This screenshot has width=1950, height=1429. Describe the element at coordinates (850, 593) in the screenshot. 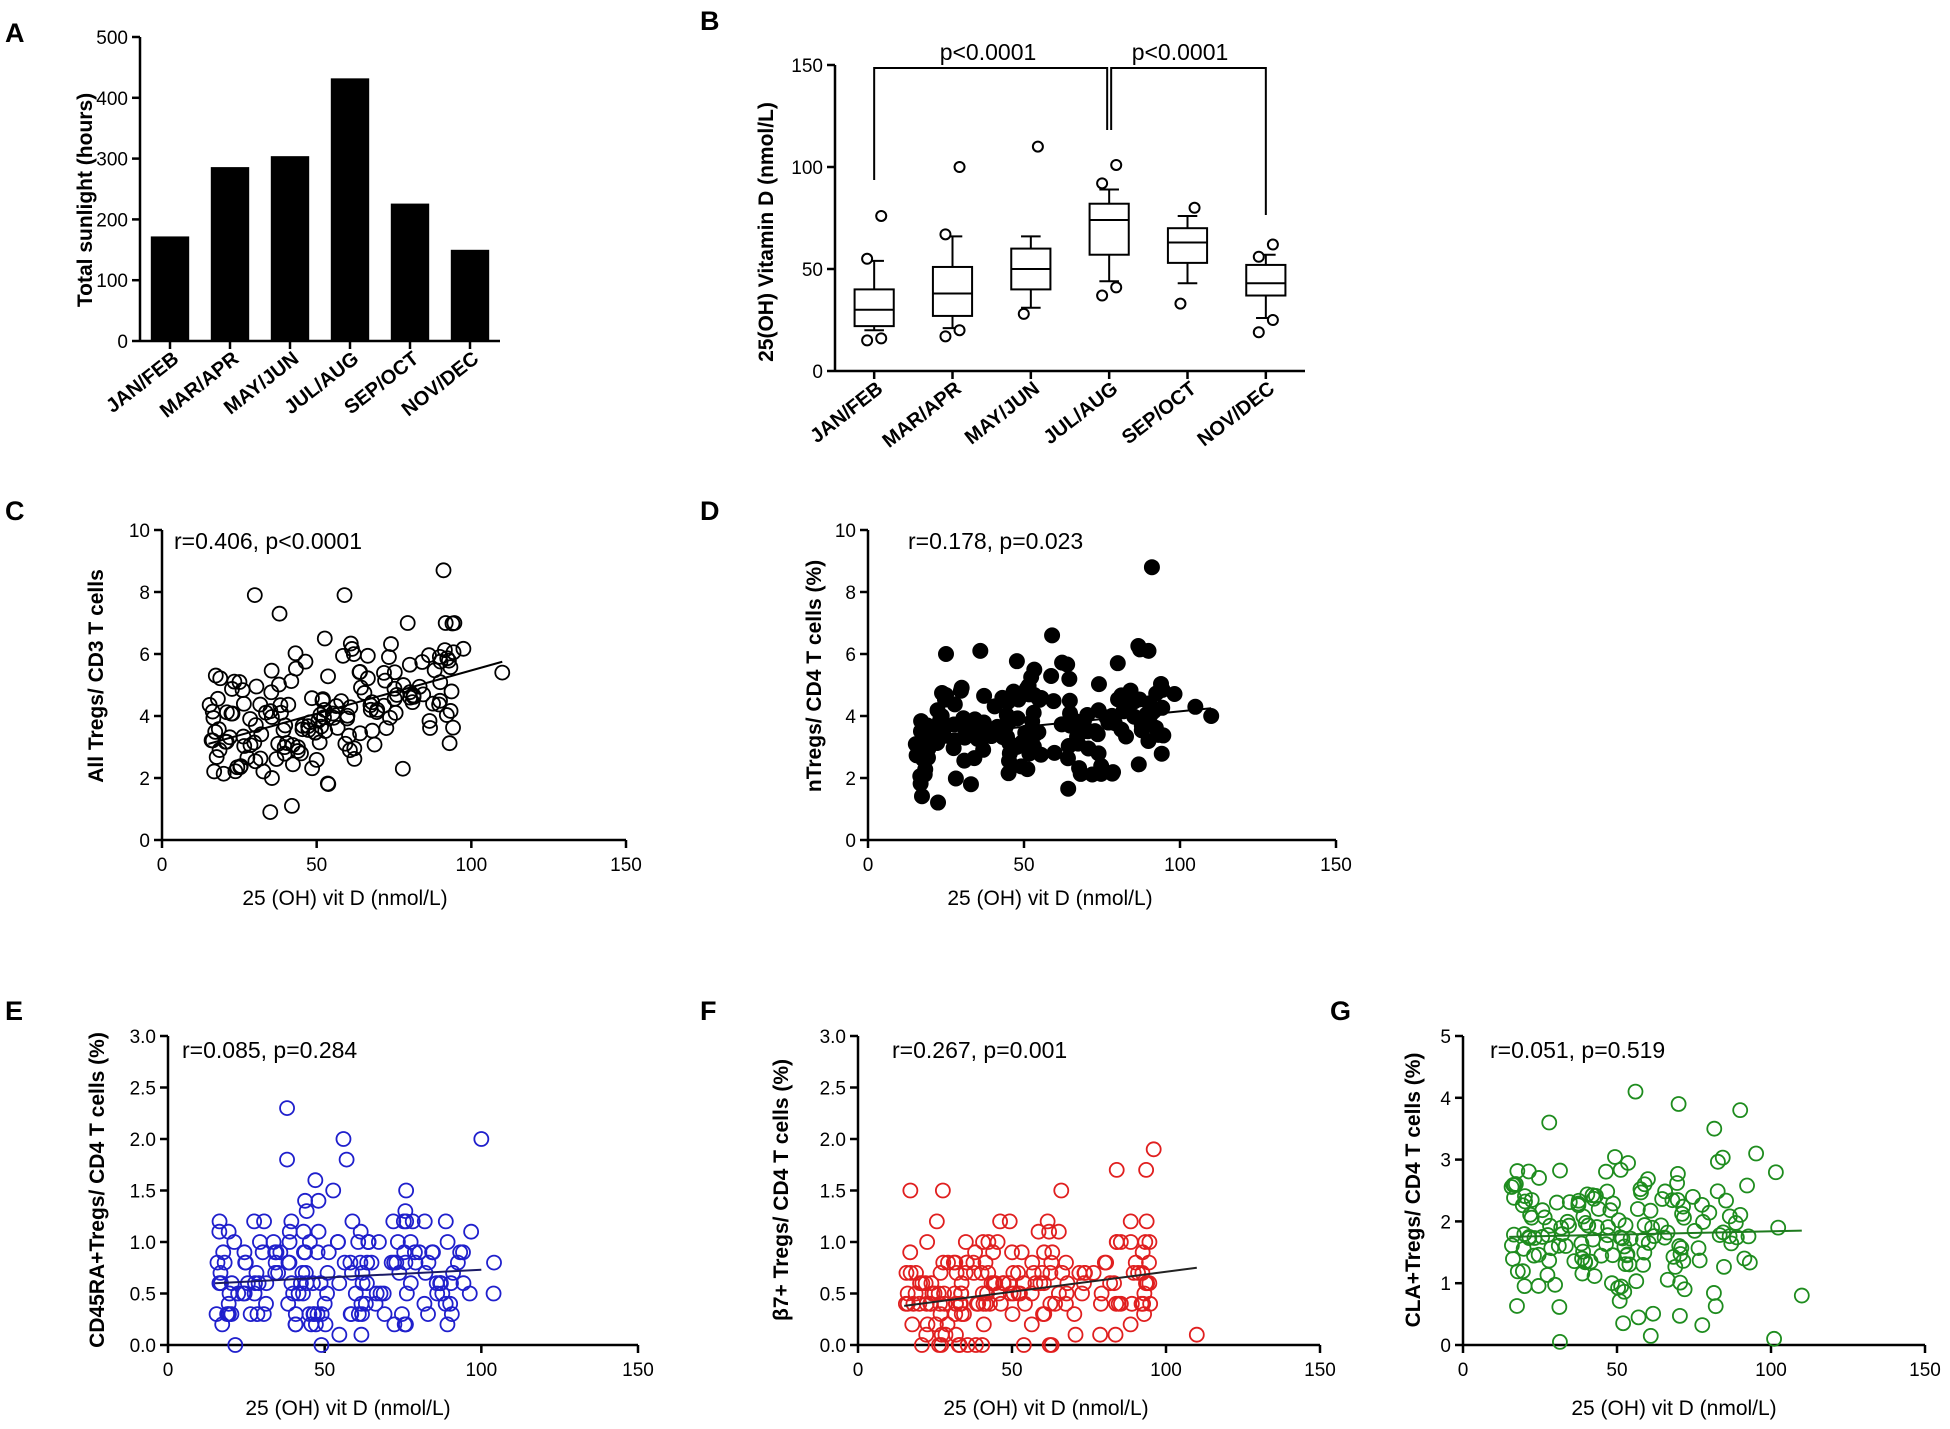

I see `panel-d-y-tick-label: 8` at that location.